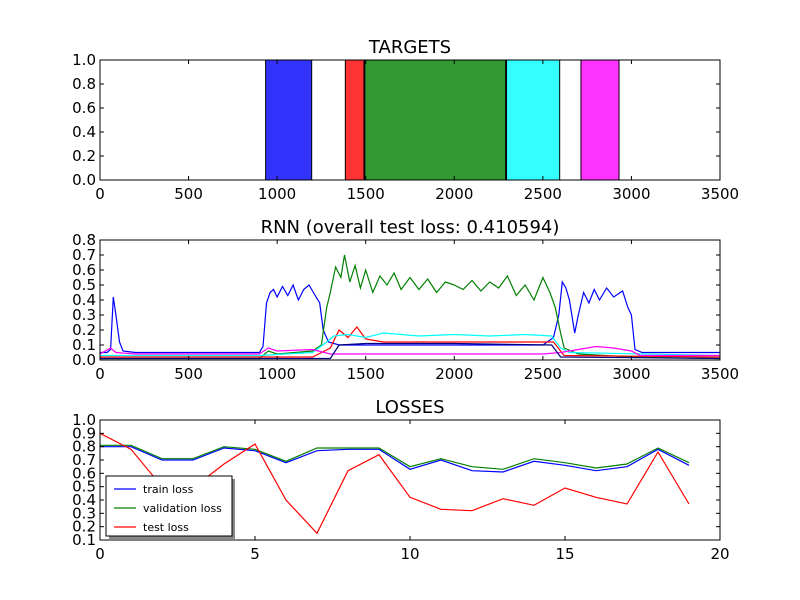  I want to click on targets-xtick-label: 2000, so click(454, 194).